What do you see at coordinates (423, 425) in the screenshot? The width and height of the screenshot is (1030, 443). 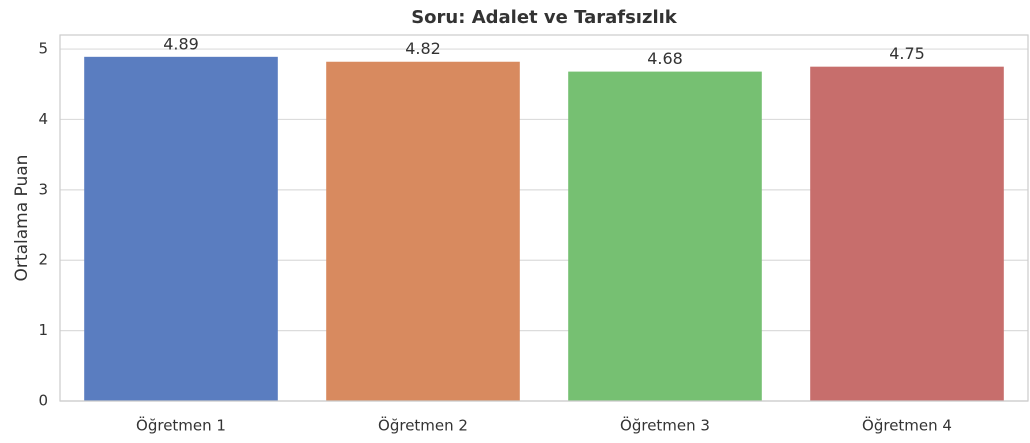 I see `x-tick-label: Öğretmen 2` at bounding box center [423, 425].